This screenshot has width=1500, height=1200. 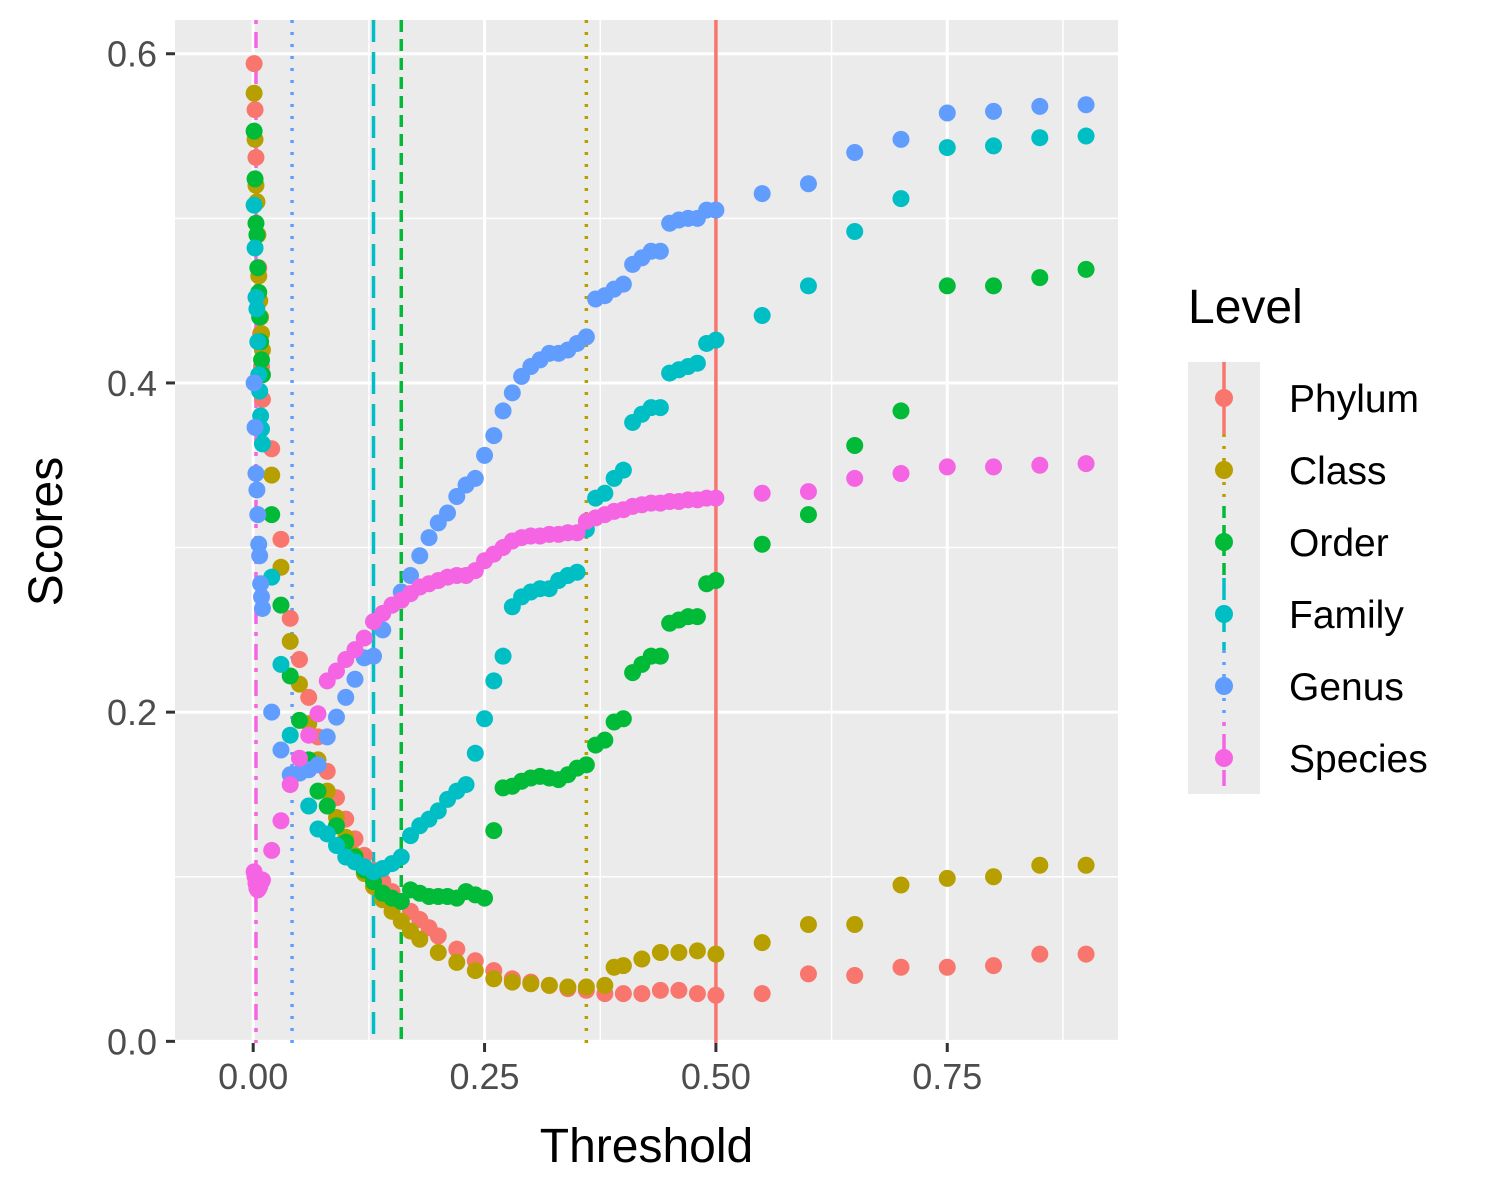 What do you see at coordinates (253, 1076) in the screenshot?
I see `x-tick-label: 0.00` at bounding box center [253, 1076].